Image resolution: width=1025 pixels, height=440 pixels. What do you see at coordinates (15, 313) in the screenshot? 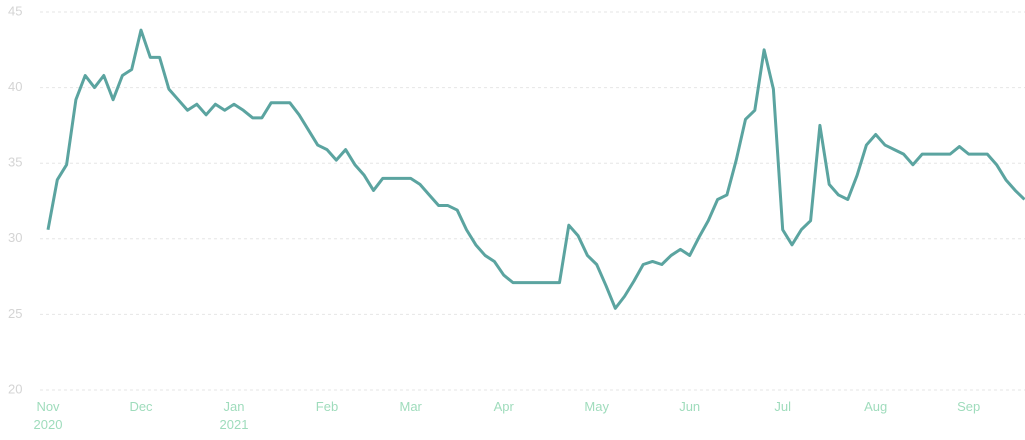
I see `y-tick-label: 25` at bounding box center [15, 313].